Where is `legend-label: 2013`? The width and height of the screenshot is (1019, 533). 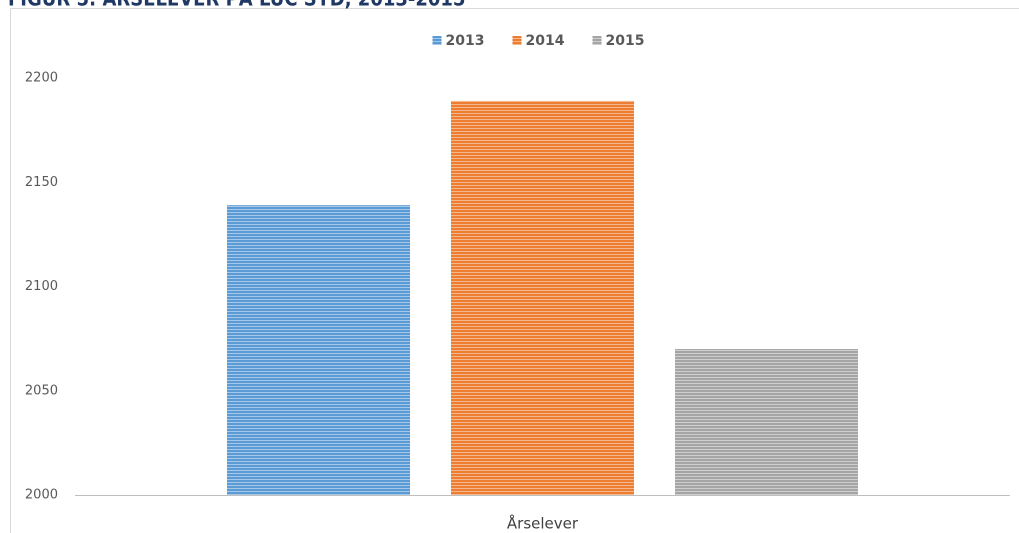
legend-label: 2013 is located at coordinates (465, 41).